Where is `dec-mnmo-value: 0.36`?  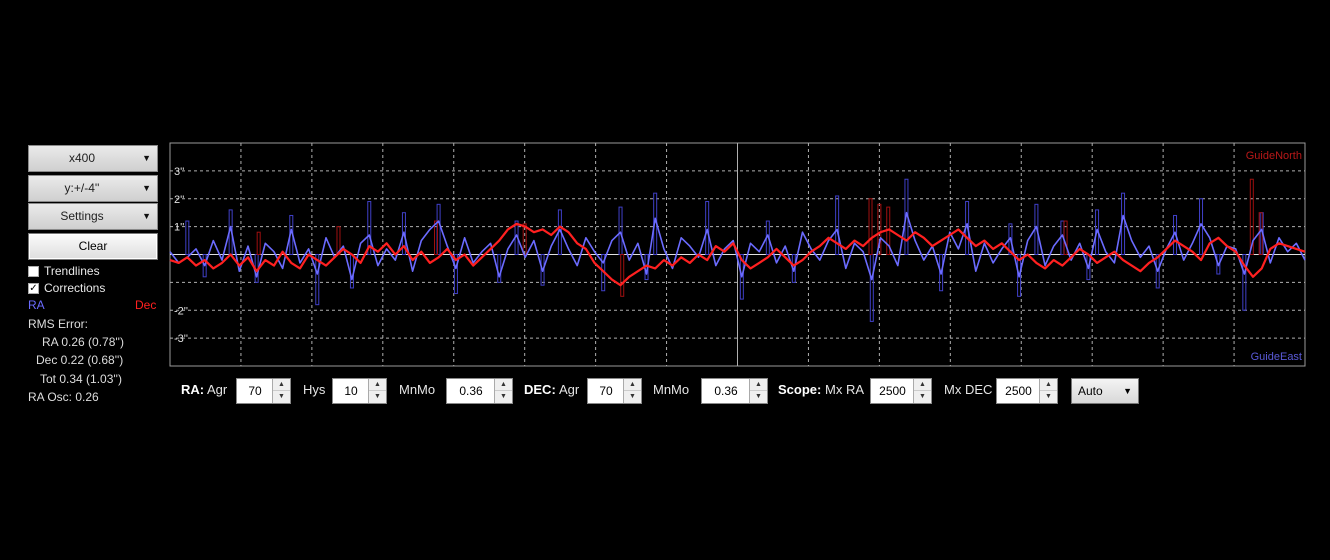 dec-mnmo-value: 0.36 is located at coordinates (726, 391).